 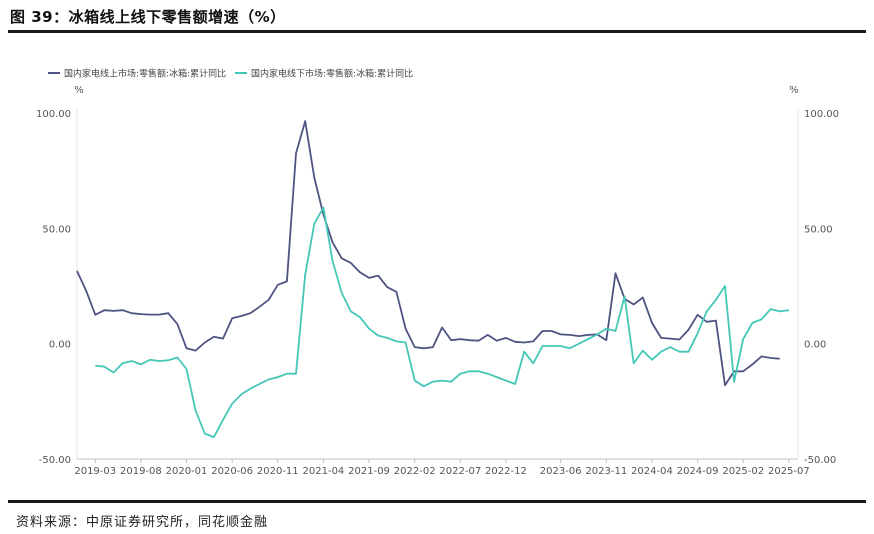 What do you see at coordinates (55, 460) in the screenshot?
I see `y-tick-label-left: -50.00` at bounding box center [55, 460].